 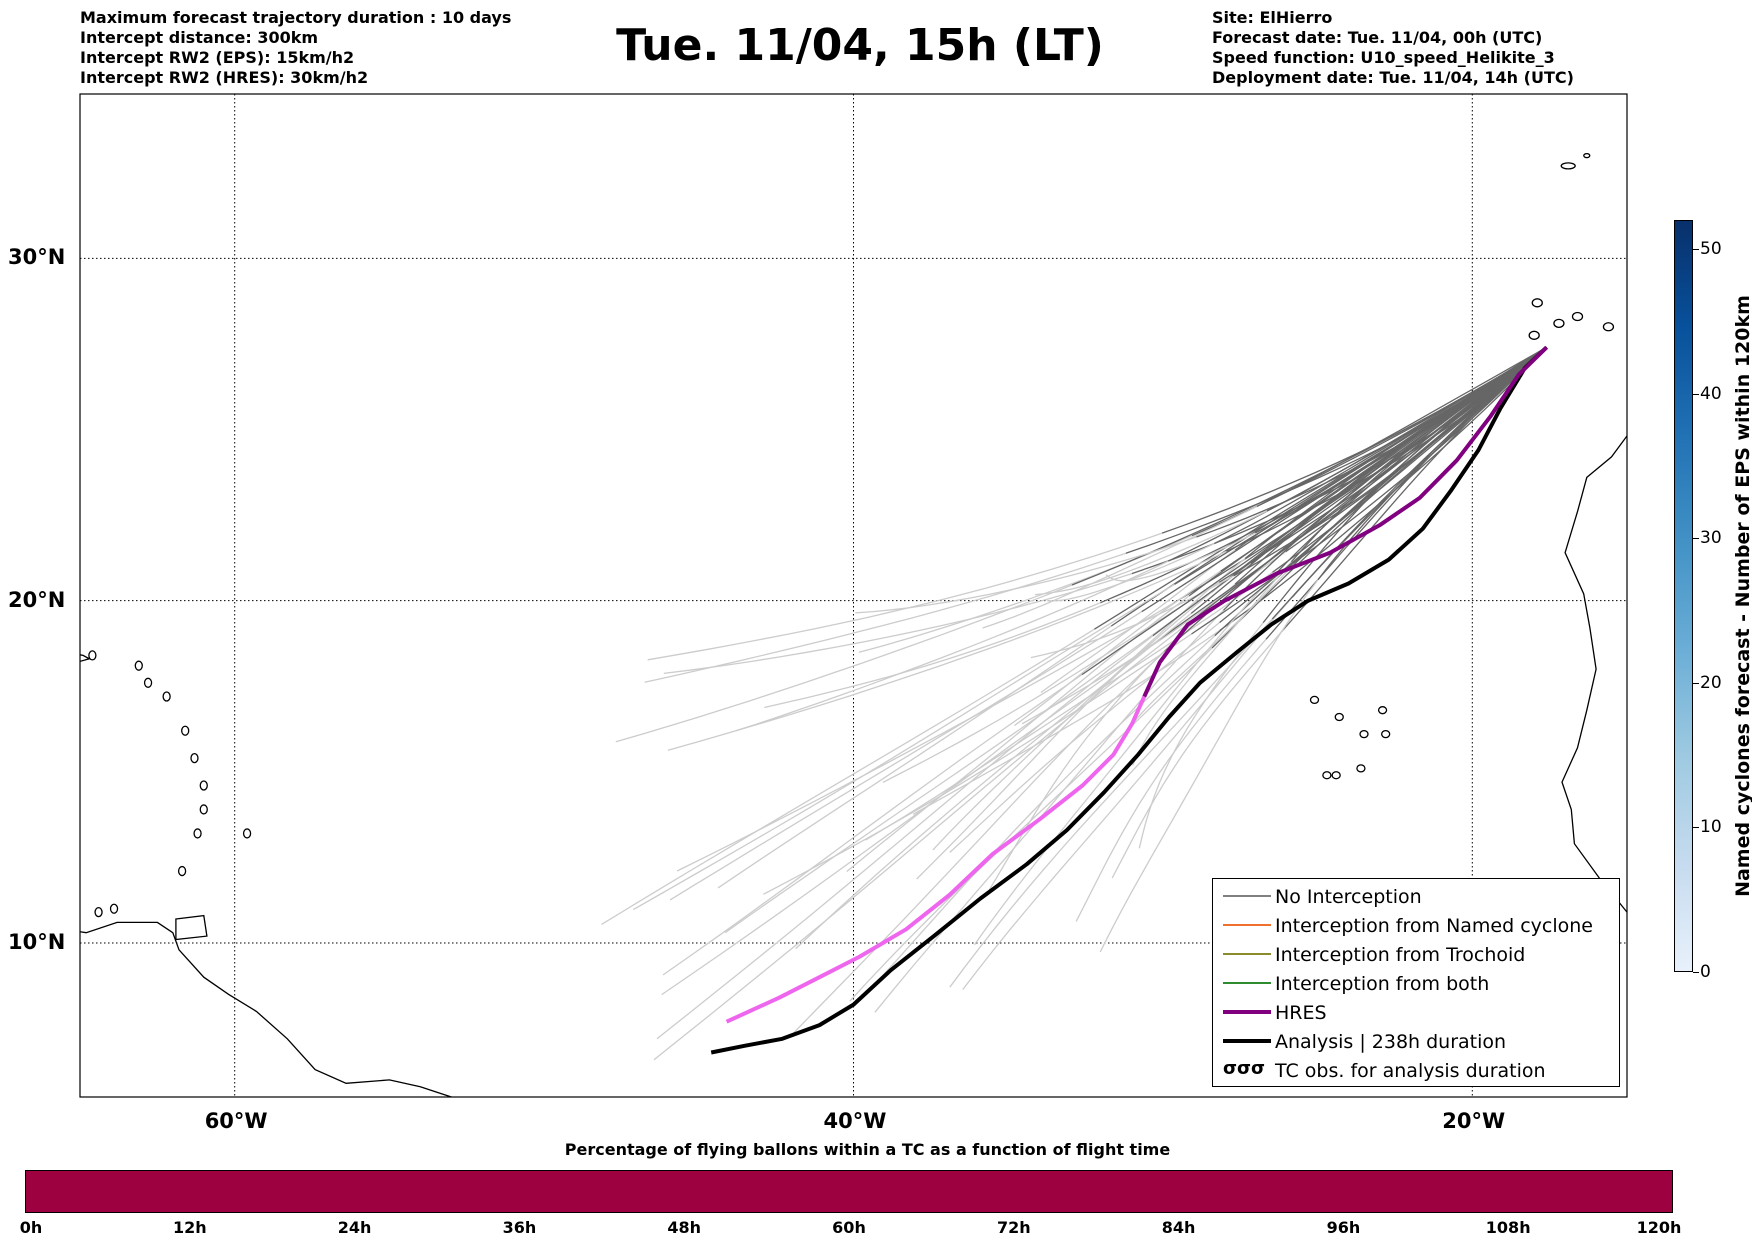 What do you see at coordinates (1711, 827) in the screenshot?
I see `colorbar-right-tick: 10` at bounding box center [1711, 827].